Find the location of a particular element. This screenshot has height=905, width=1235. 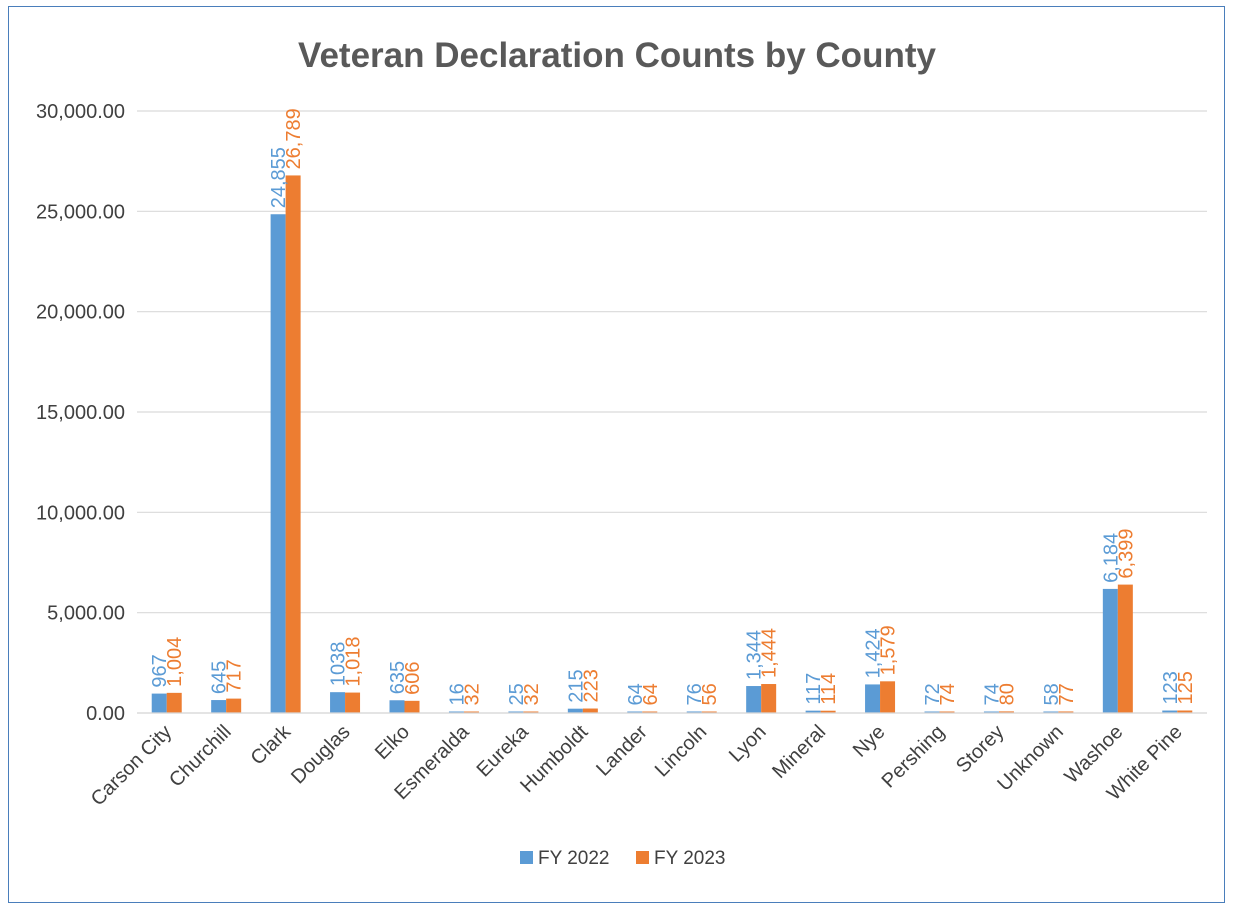

data-label: 16 is located at coordinates (457, 694).